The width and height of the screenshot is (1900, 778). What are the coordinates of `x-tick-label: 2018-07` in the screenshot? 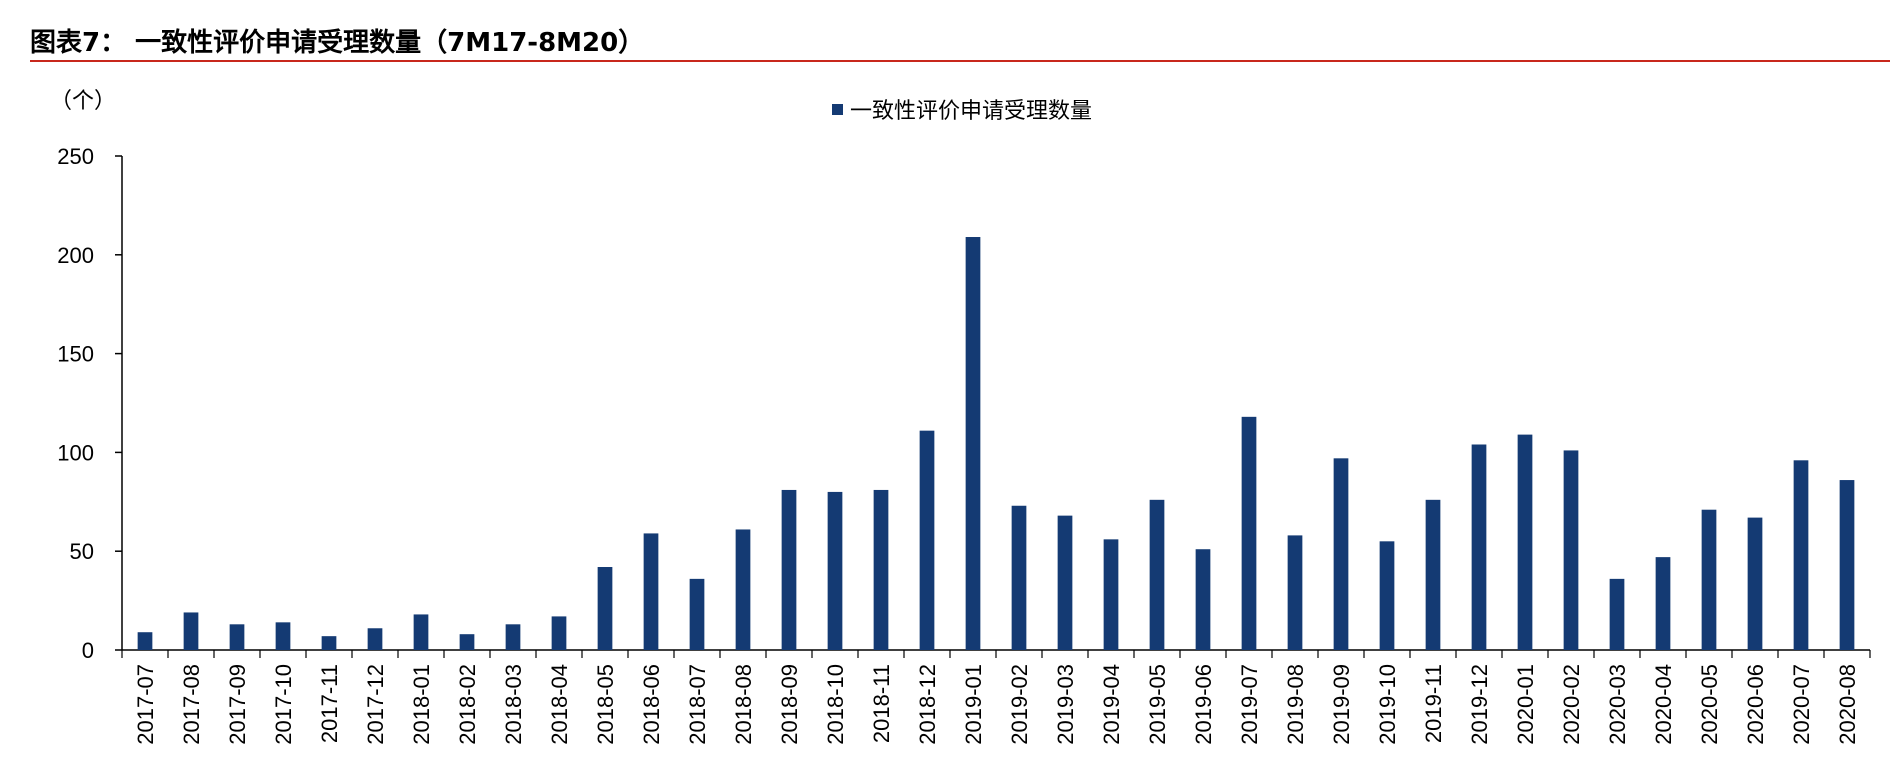 It's located at (697, 704).